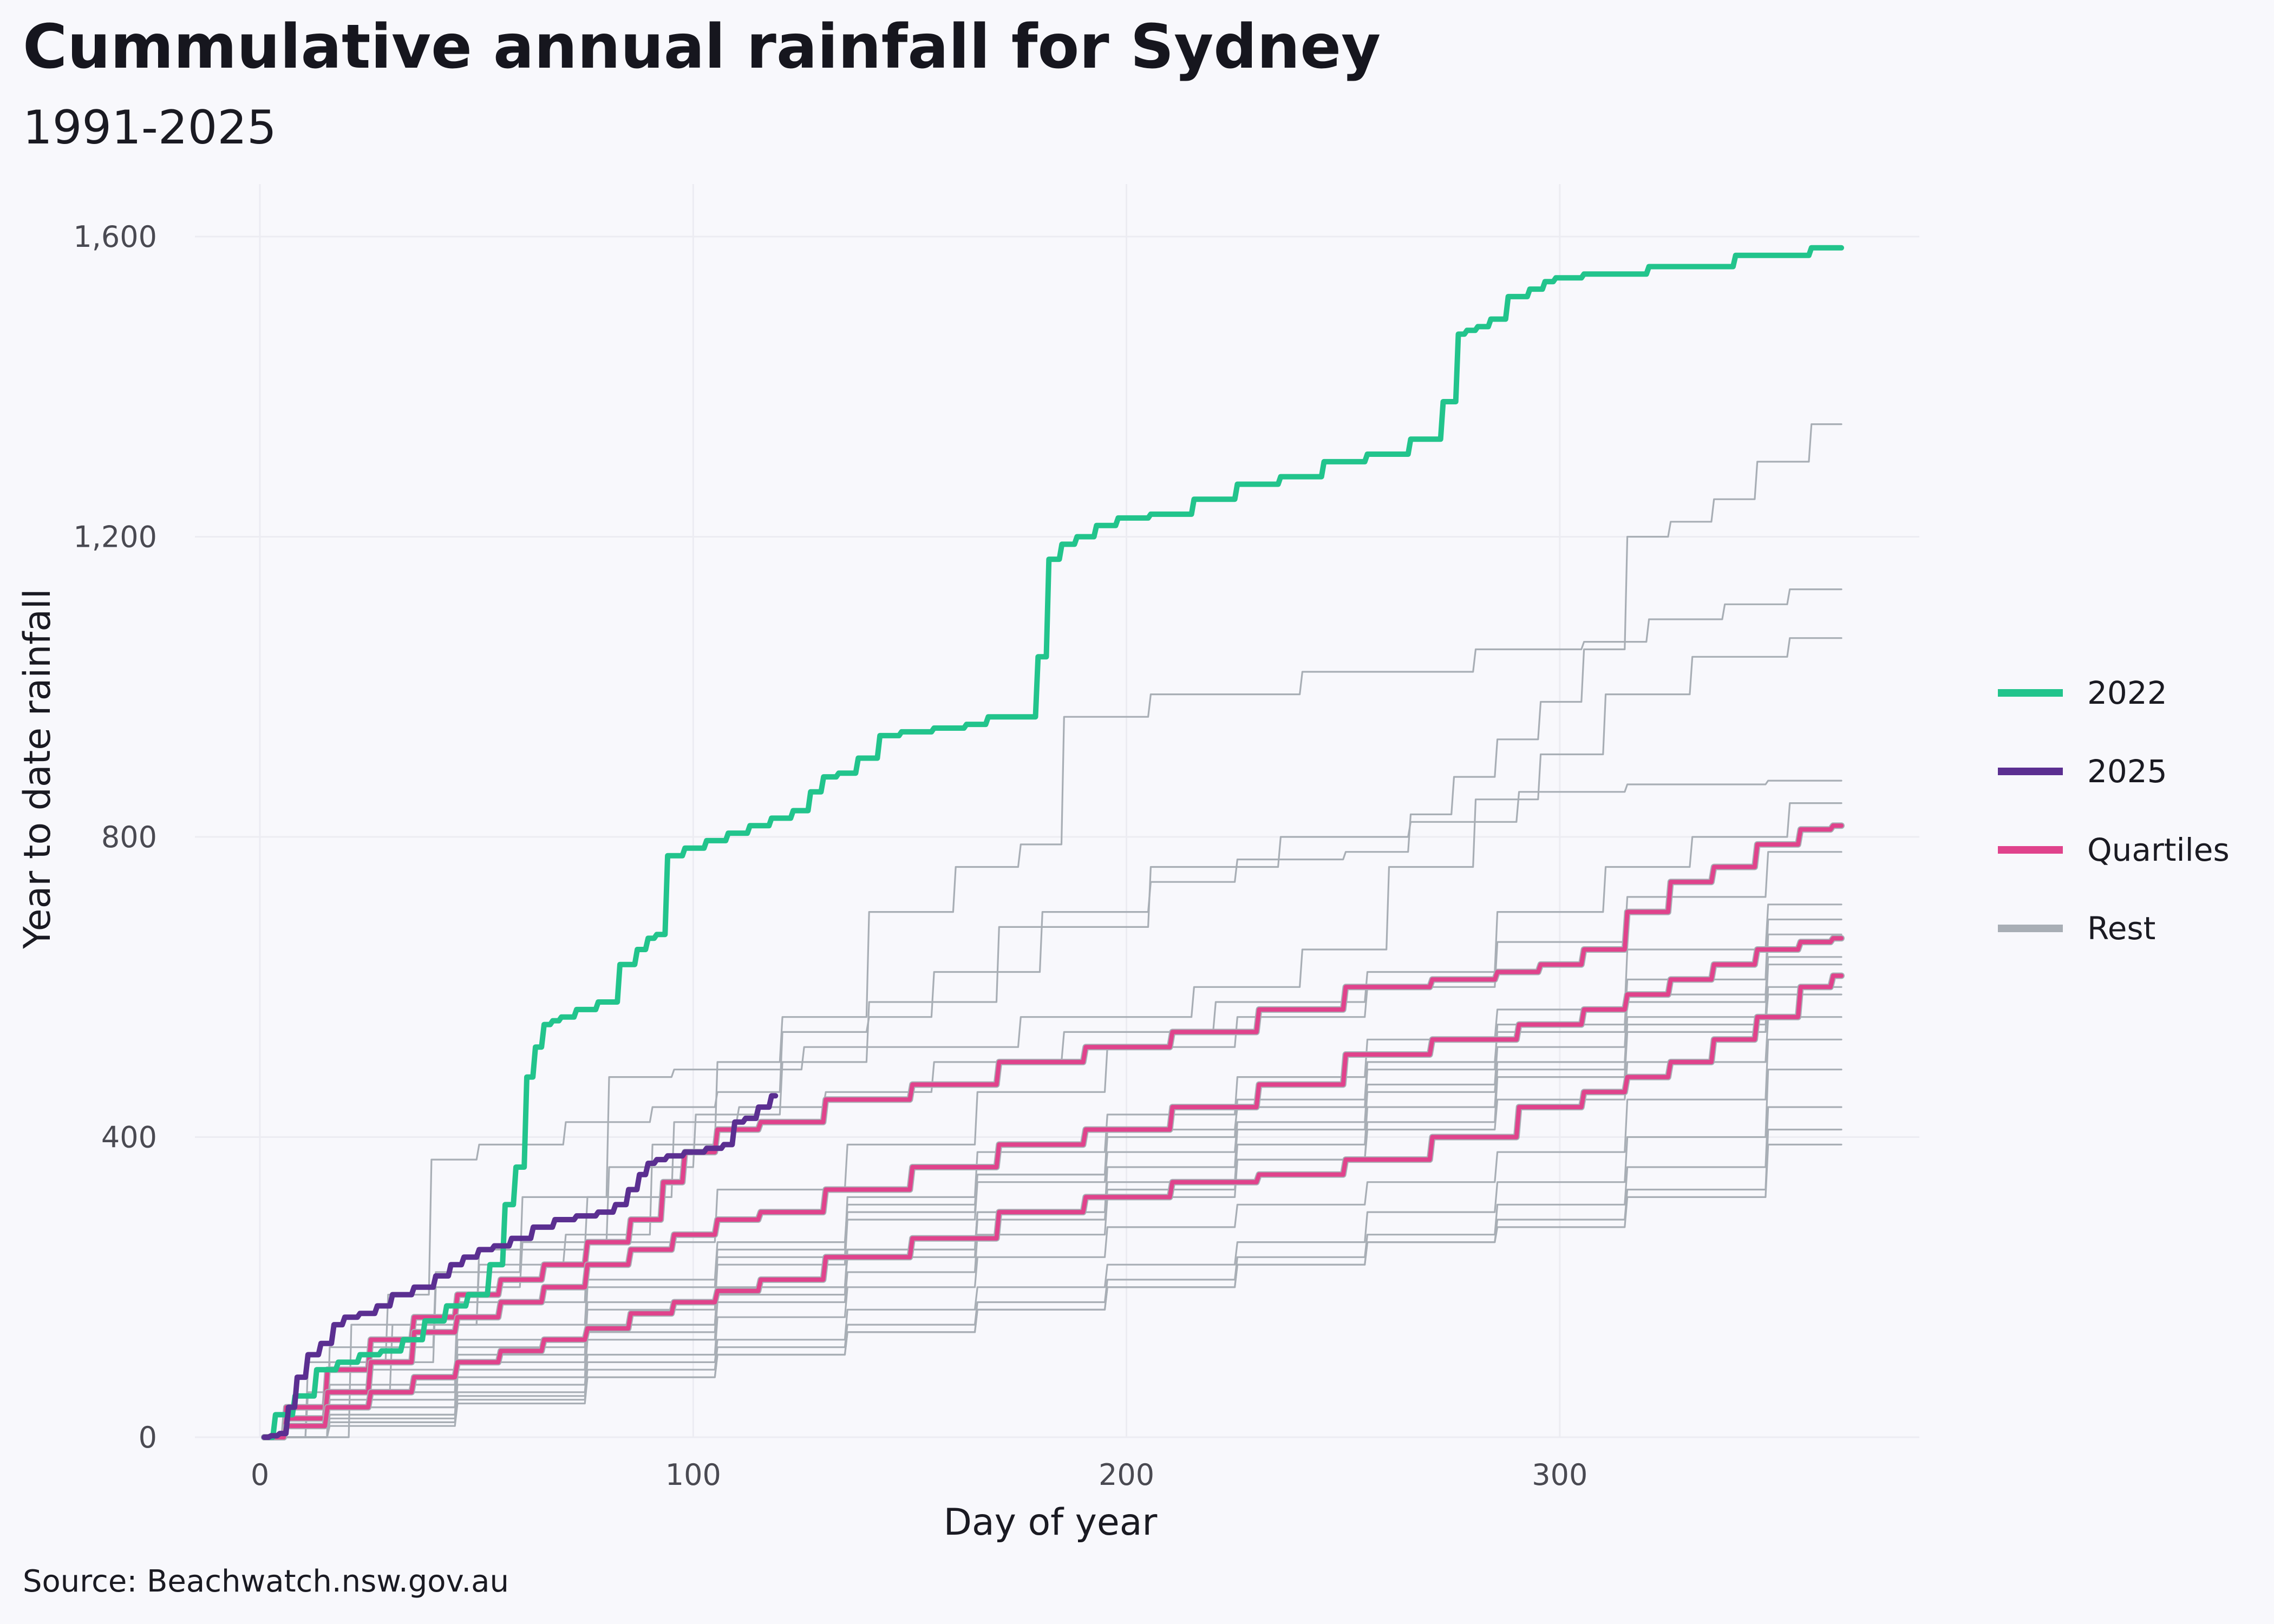  Describe the element at coordinates (115, 237) in the screenshot. I see `y-tick-label: 1,600` at that location.